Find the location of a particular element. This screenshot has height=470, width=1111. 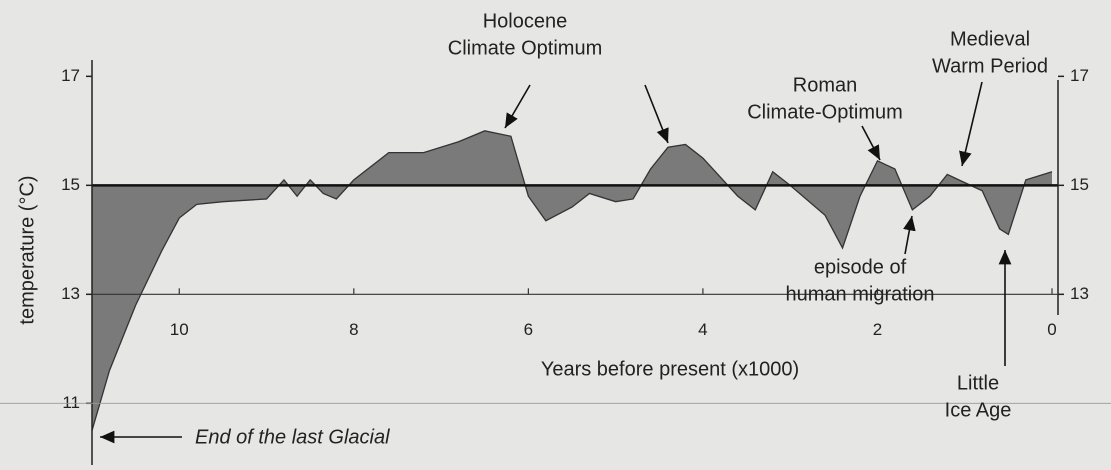

annotation: Climate-Optimum is located at coordinates (825, 112).